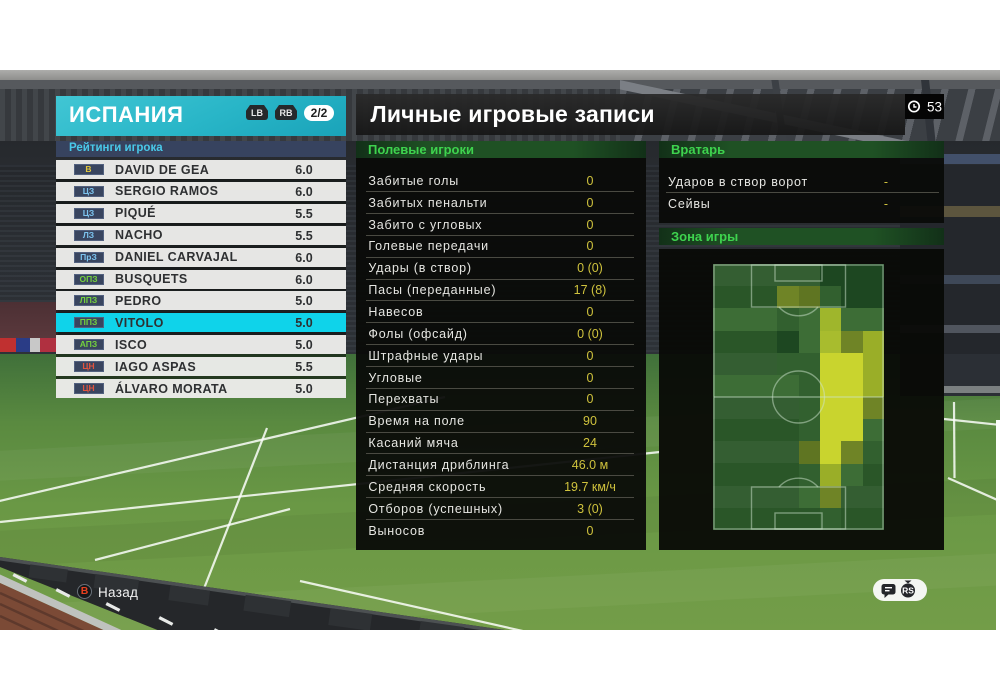 The image size is (1000, 700). Describe the element at coordinates (908, 591) in the screenshot. I see `svg-text: RS` at that location.